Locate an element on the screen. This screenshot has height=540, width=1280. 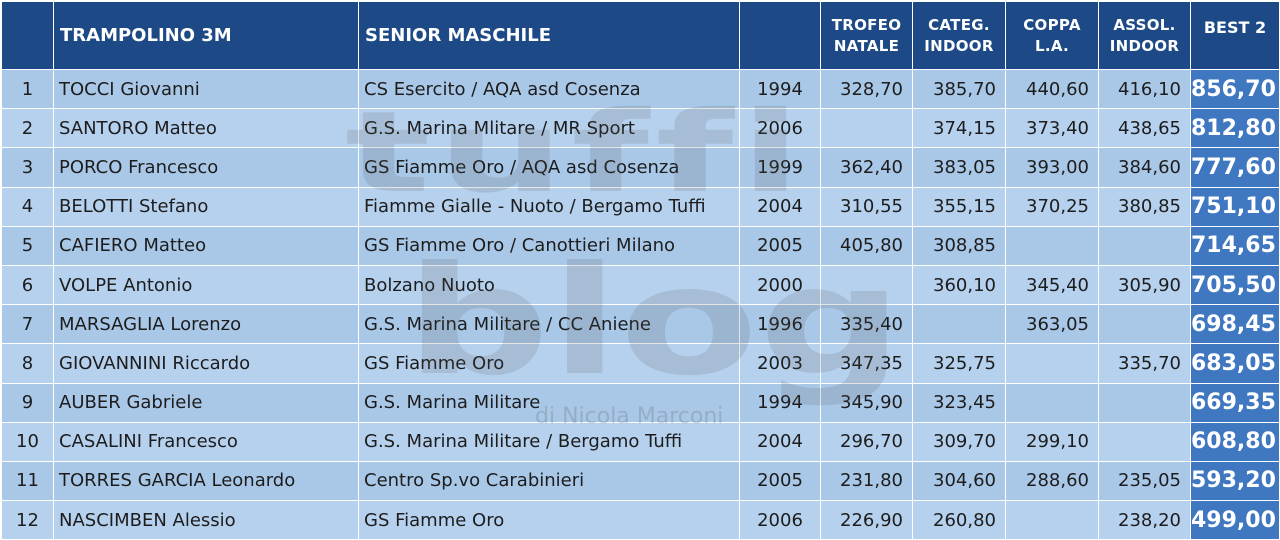
birth-year: 1994 is located at coordinates (780, 89).